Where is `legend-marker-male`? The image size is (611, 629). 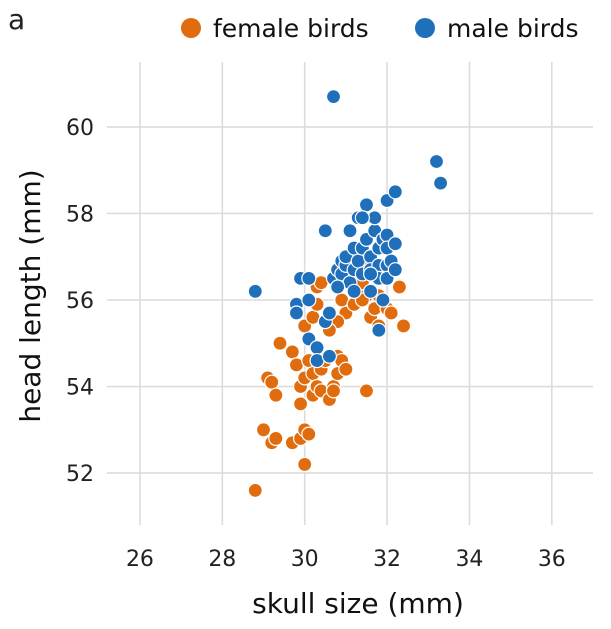 legend-marker-male is located at coordinates (425, 28).